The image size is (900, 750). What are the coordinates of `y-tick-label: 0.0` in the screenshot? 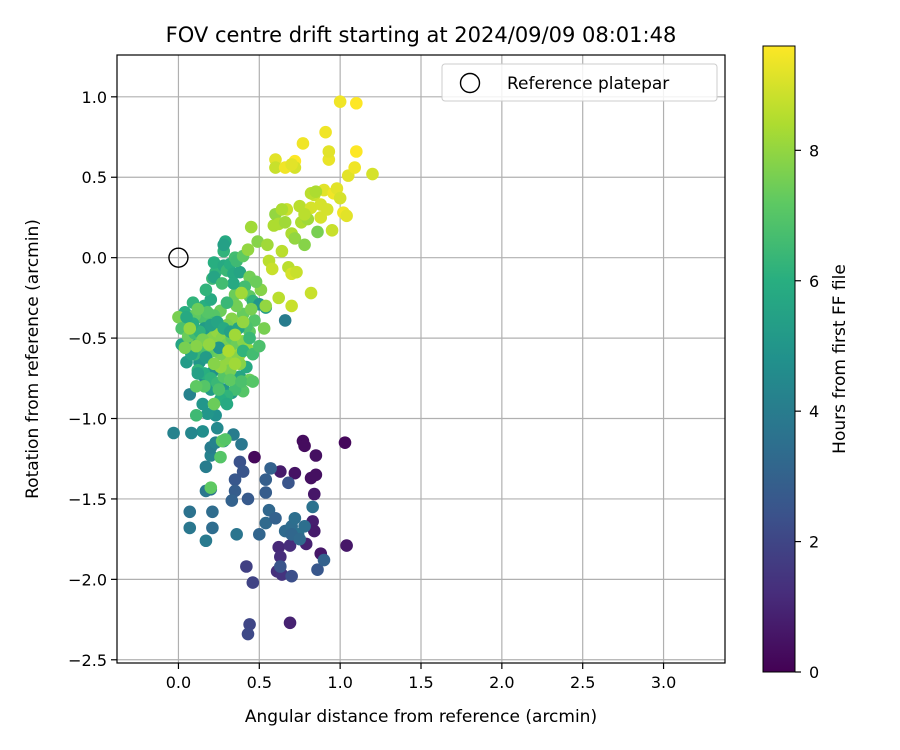 It's located at (94, 258).